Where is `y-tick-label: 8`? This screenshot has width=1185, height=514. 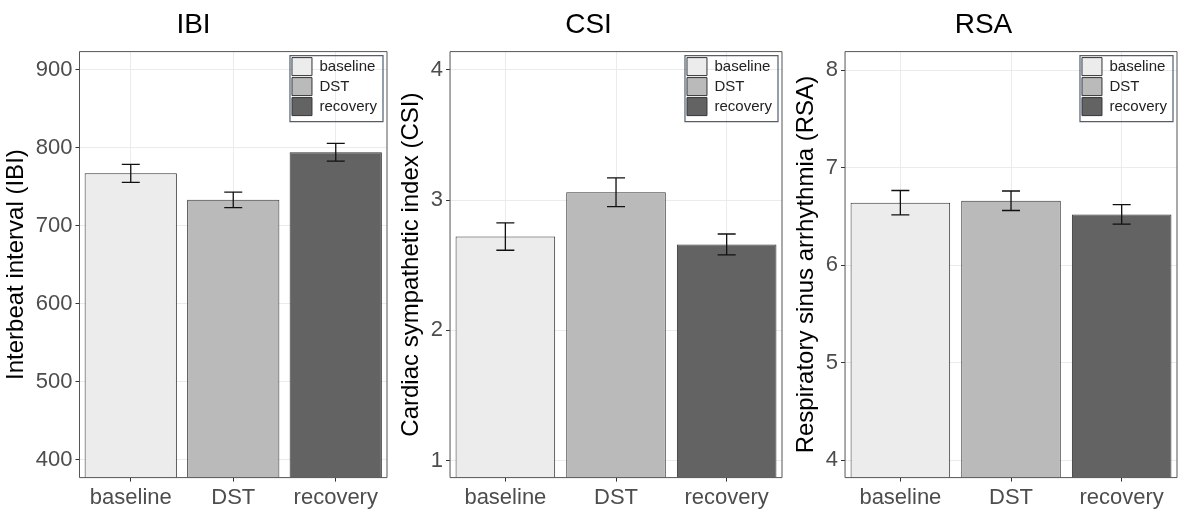
y-tick-label: 8 is located at coordinates (832, 69).